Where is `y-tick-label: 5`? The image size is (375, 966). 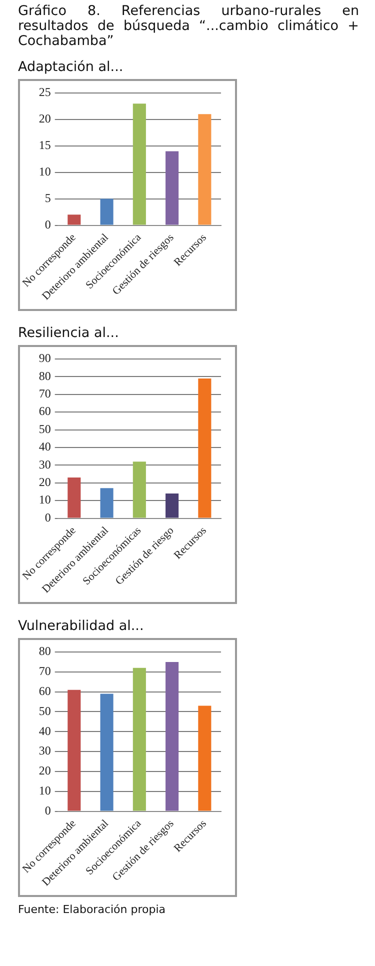
y-tick-label: 5 is located at coordinates (47, 197).